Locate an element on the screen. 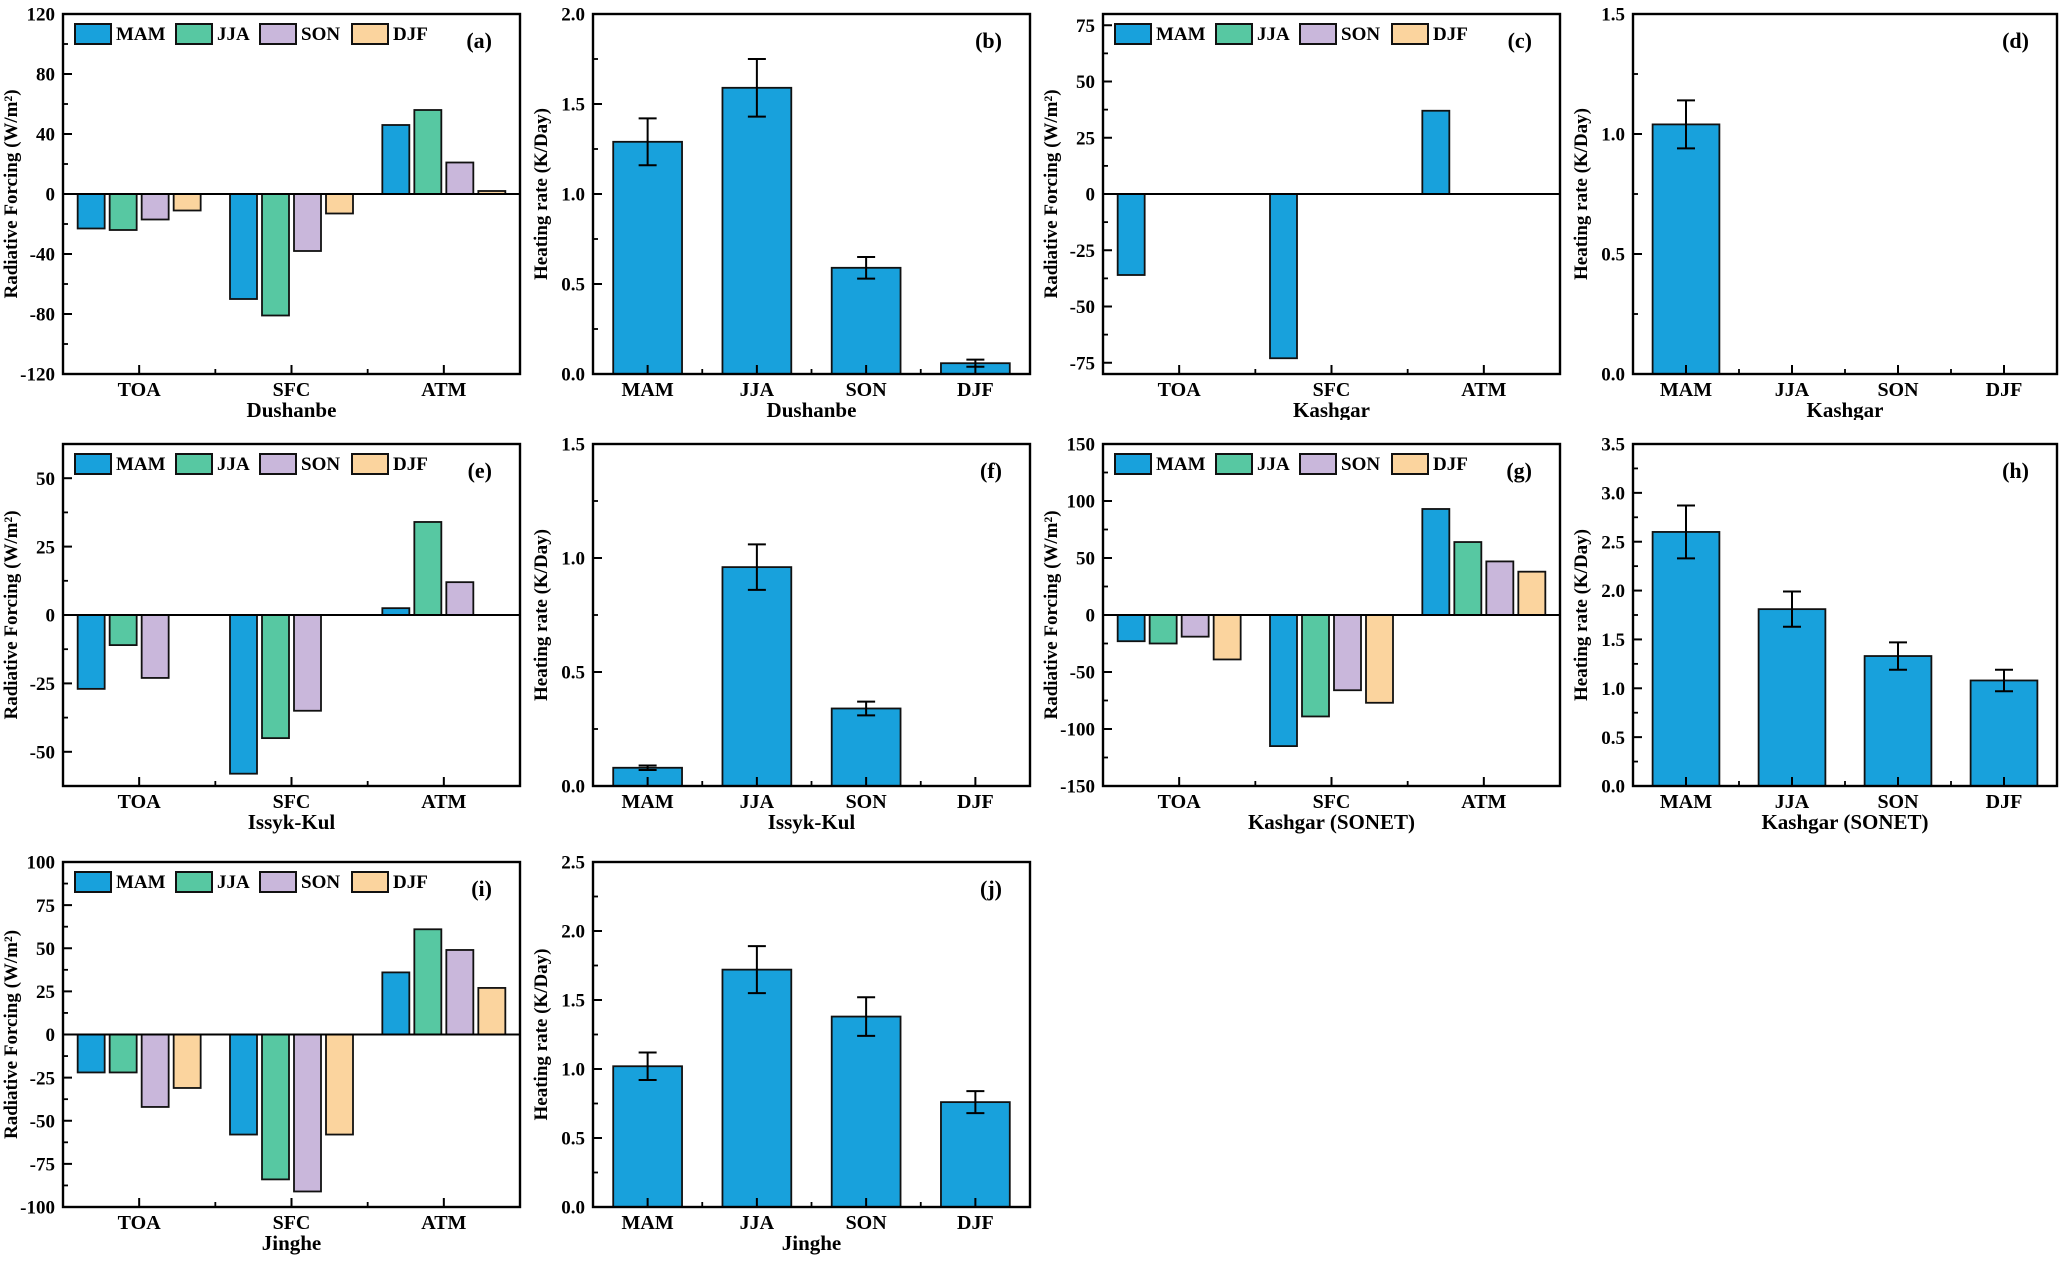  panel-letter: (c) is located at coordinates (1520, 40).